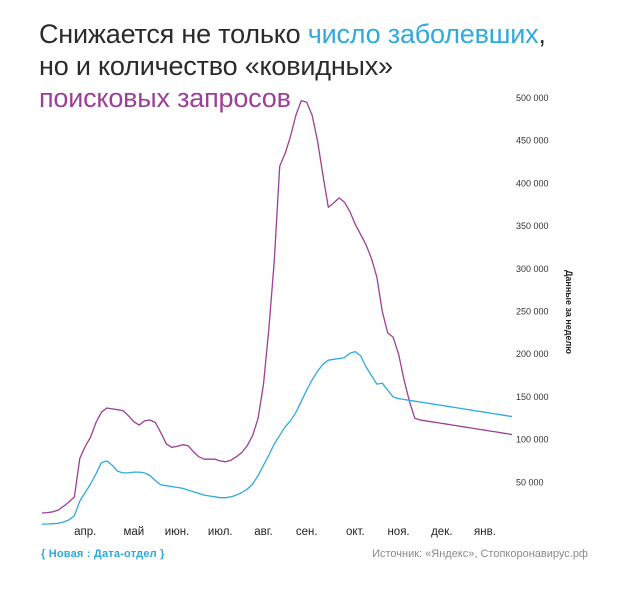  Describe the element at coordinates (532, 397) in the screenshot. I see `y-tick-label: 150 000` at that location.